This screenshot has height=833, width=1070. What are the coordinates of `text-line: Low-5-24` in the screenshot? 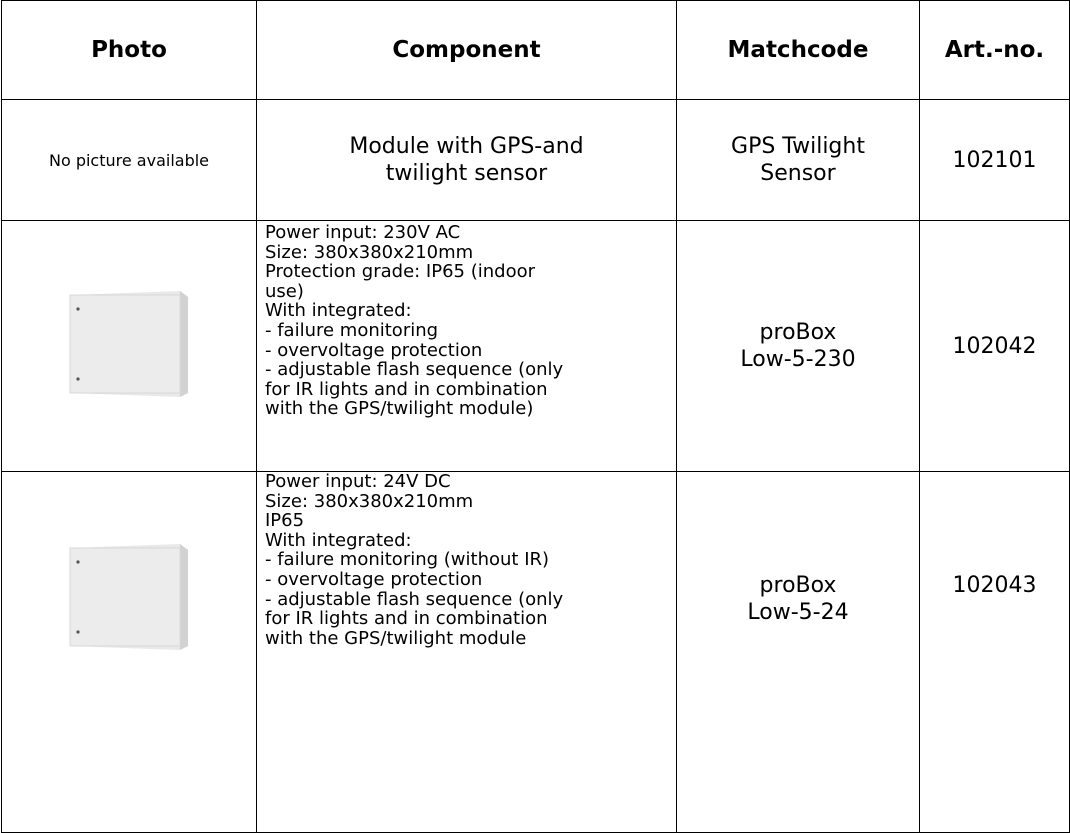 It's located at (798, 612).